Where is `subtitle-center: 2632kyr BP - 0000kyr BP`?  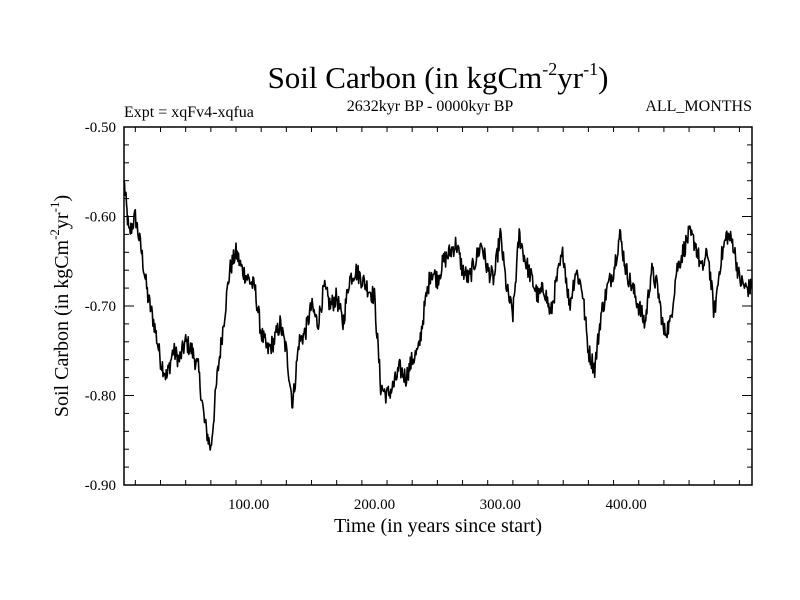 subtitle-center: 2632kyr BP - 0000kyr BP is located at coordinates (430, 106).